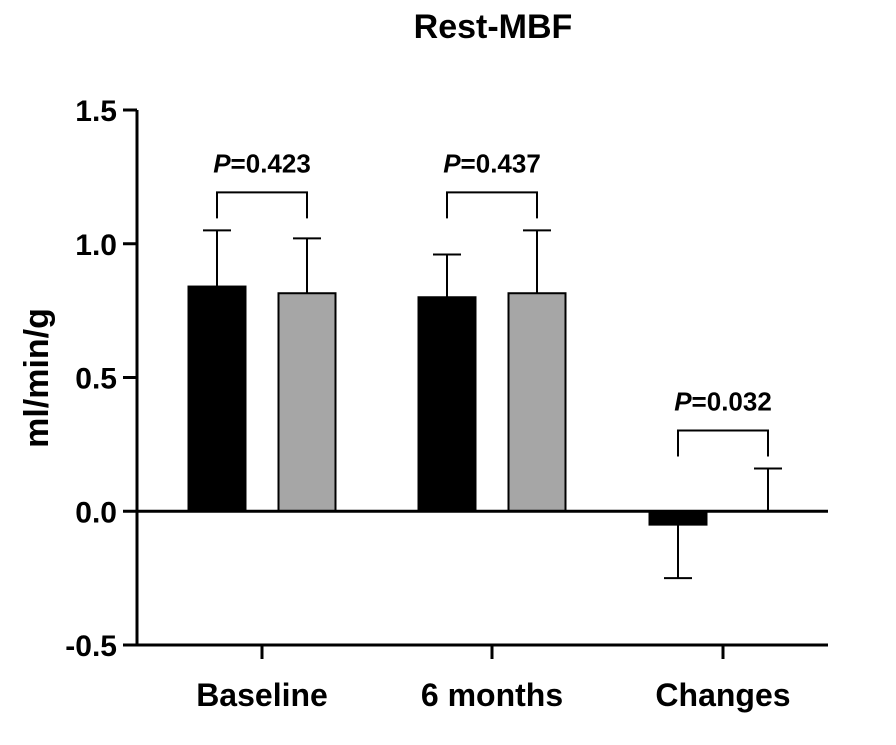 The width and height of the screenshot is (896, 745). What do you see at coordinates (37, 378) in the screenshot?
I see `y-axis-label: ml/min/g` at bounding box center [37, 378].